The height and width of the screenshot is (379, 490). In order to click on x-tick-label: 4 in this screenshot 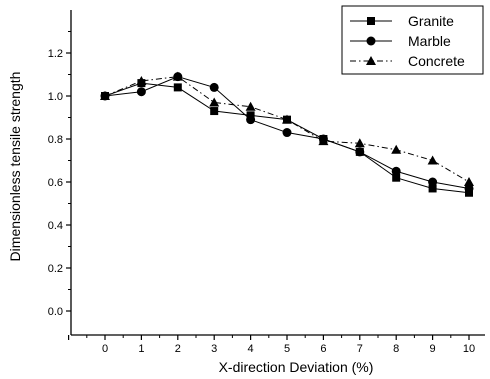, I will do `click(251, 349)`.